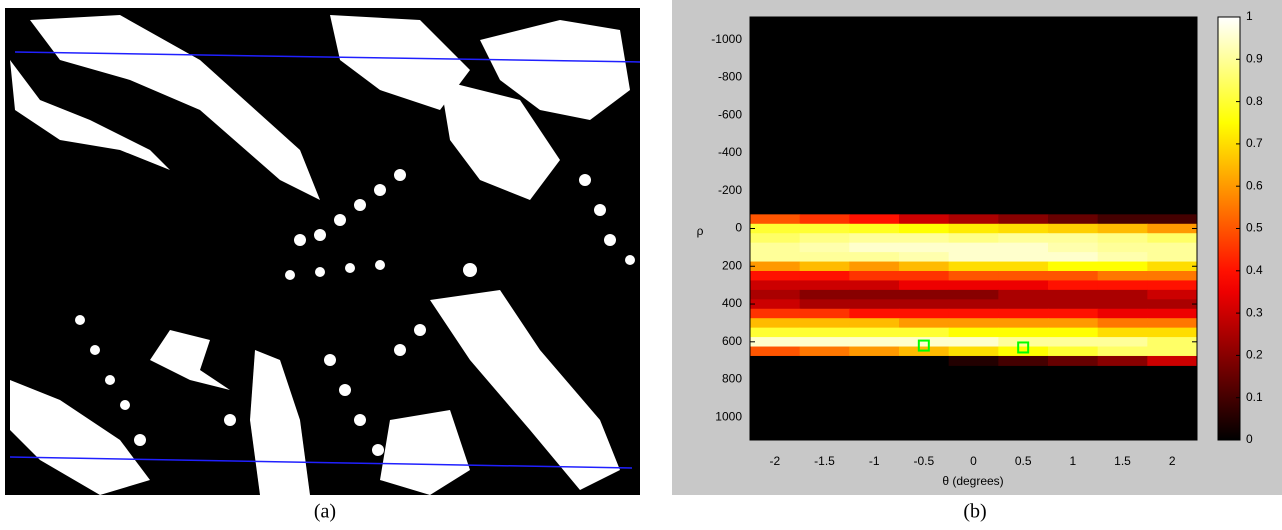  What do you see at coordinates (726, 39) in the screenshot?
I see `y-tick-label: -1000` at bounding box center [726, 39].